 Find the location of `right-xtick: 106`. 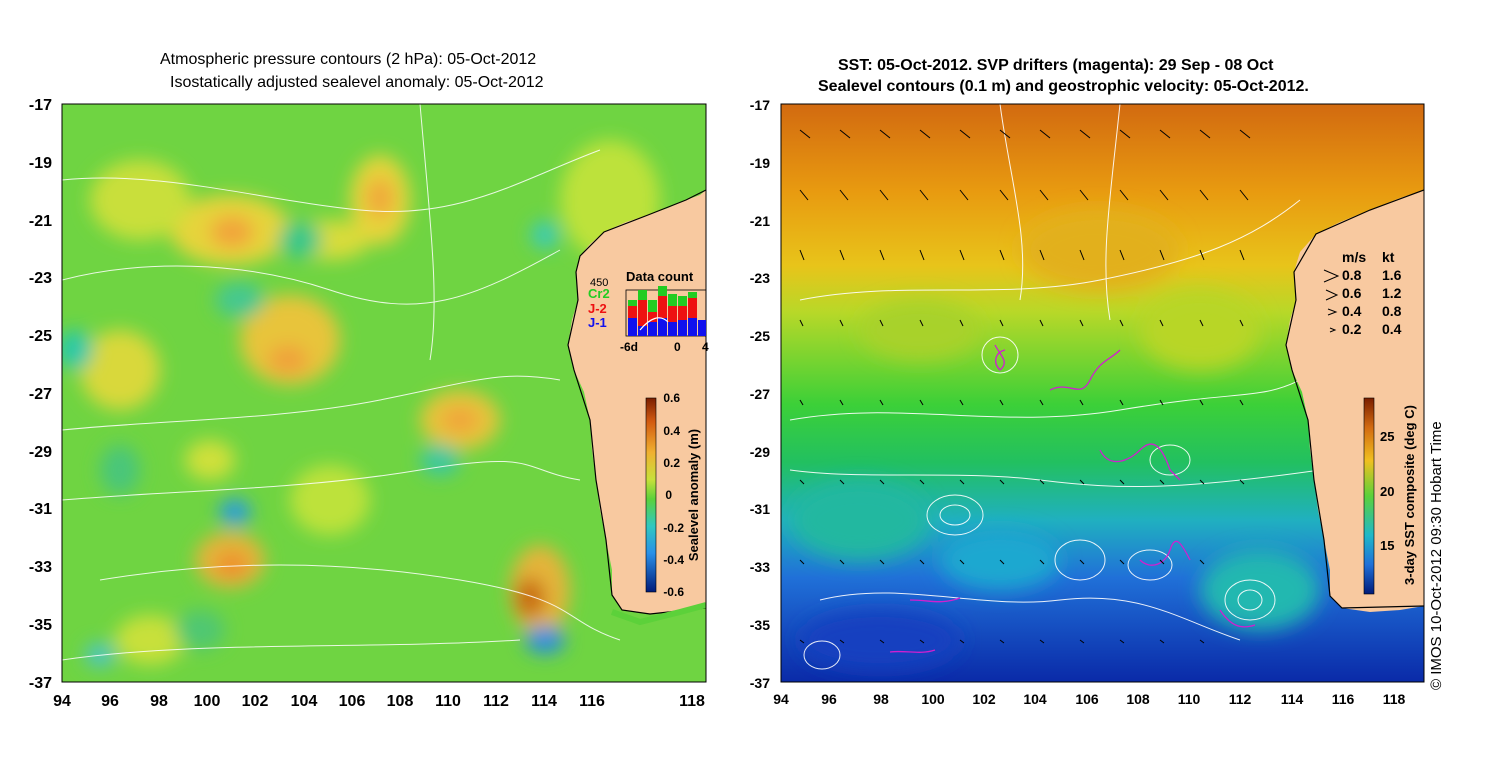

right-xtick: 106 is located at coordinates (1087, 699).